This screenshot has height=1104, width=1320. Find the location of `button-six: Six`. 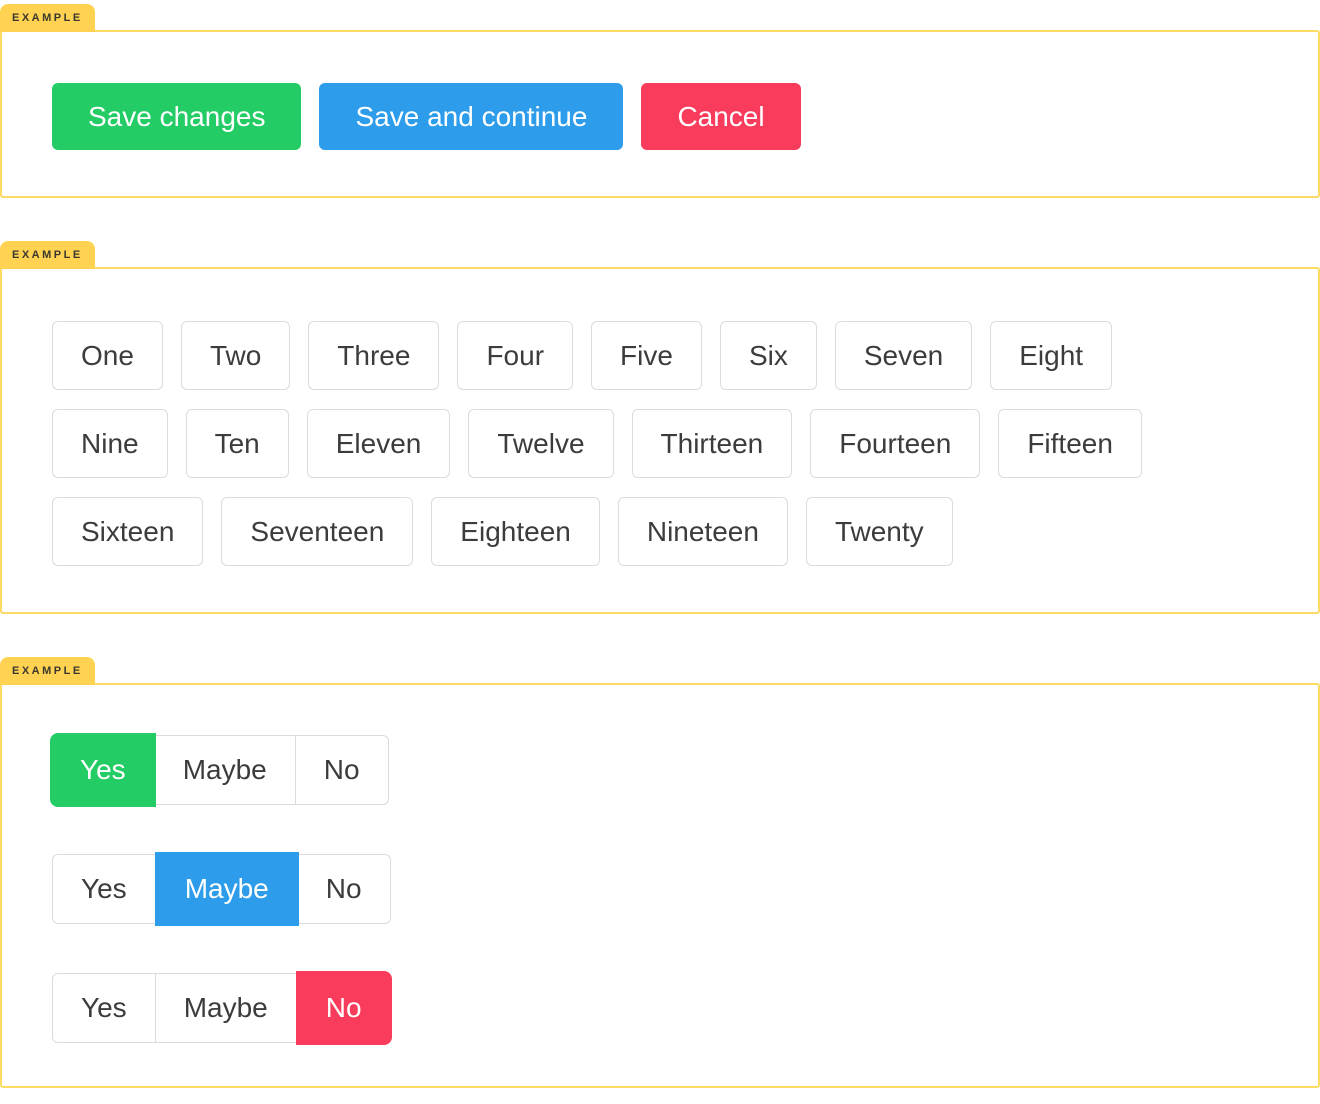

button-six: Six is located at coordinates (768, 355).